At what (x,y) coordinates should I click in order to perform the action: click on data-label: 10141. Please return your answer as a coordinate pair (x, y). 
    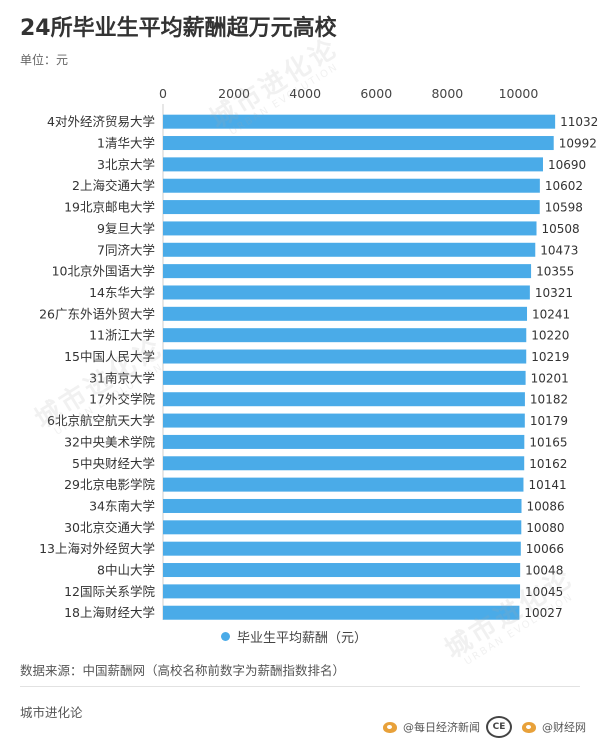
    Looking at the image, I should click on (547, 485).